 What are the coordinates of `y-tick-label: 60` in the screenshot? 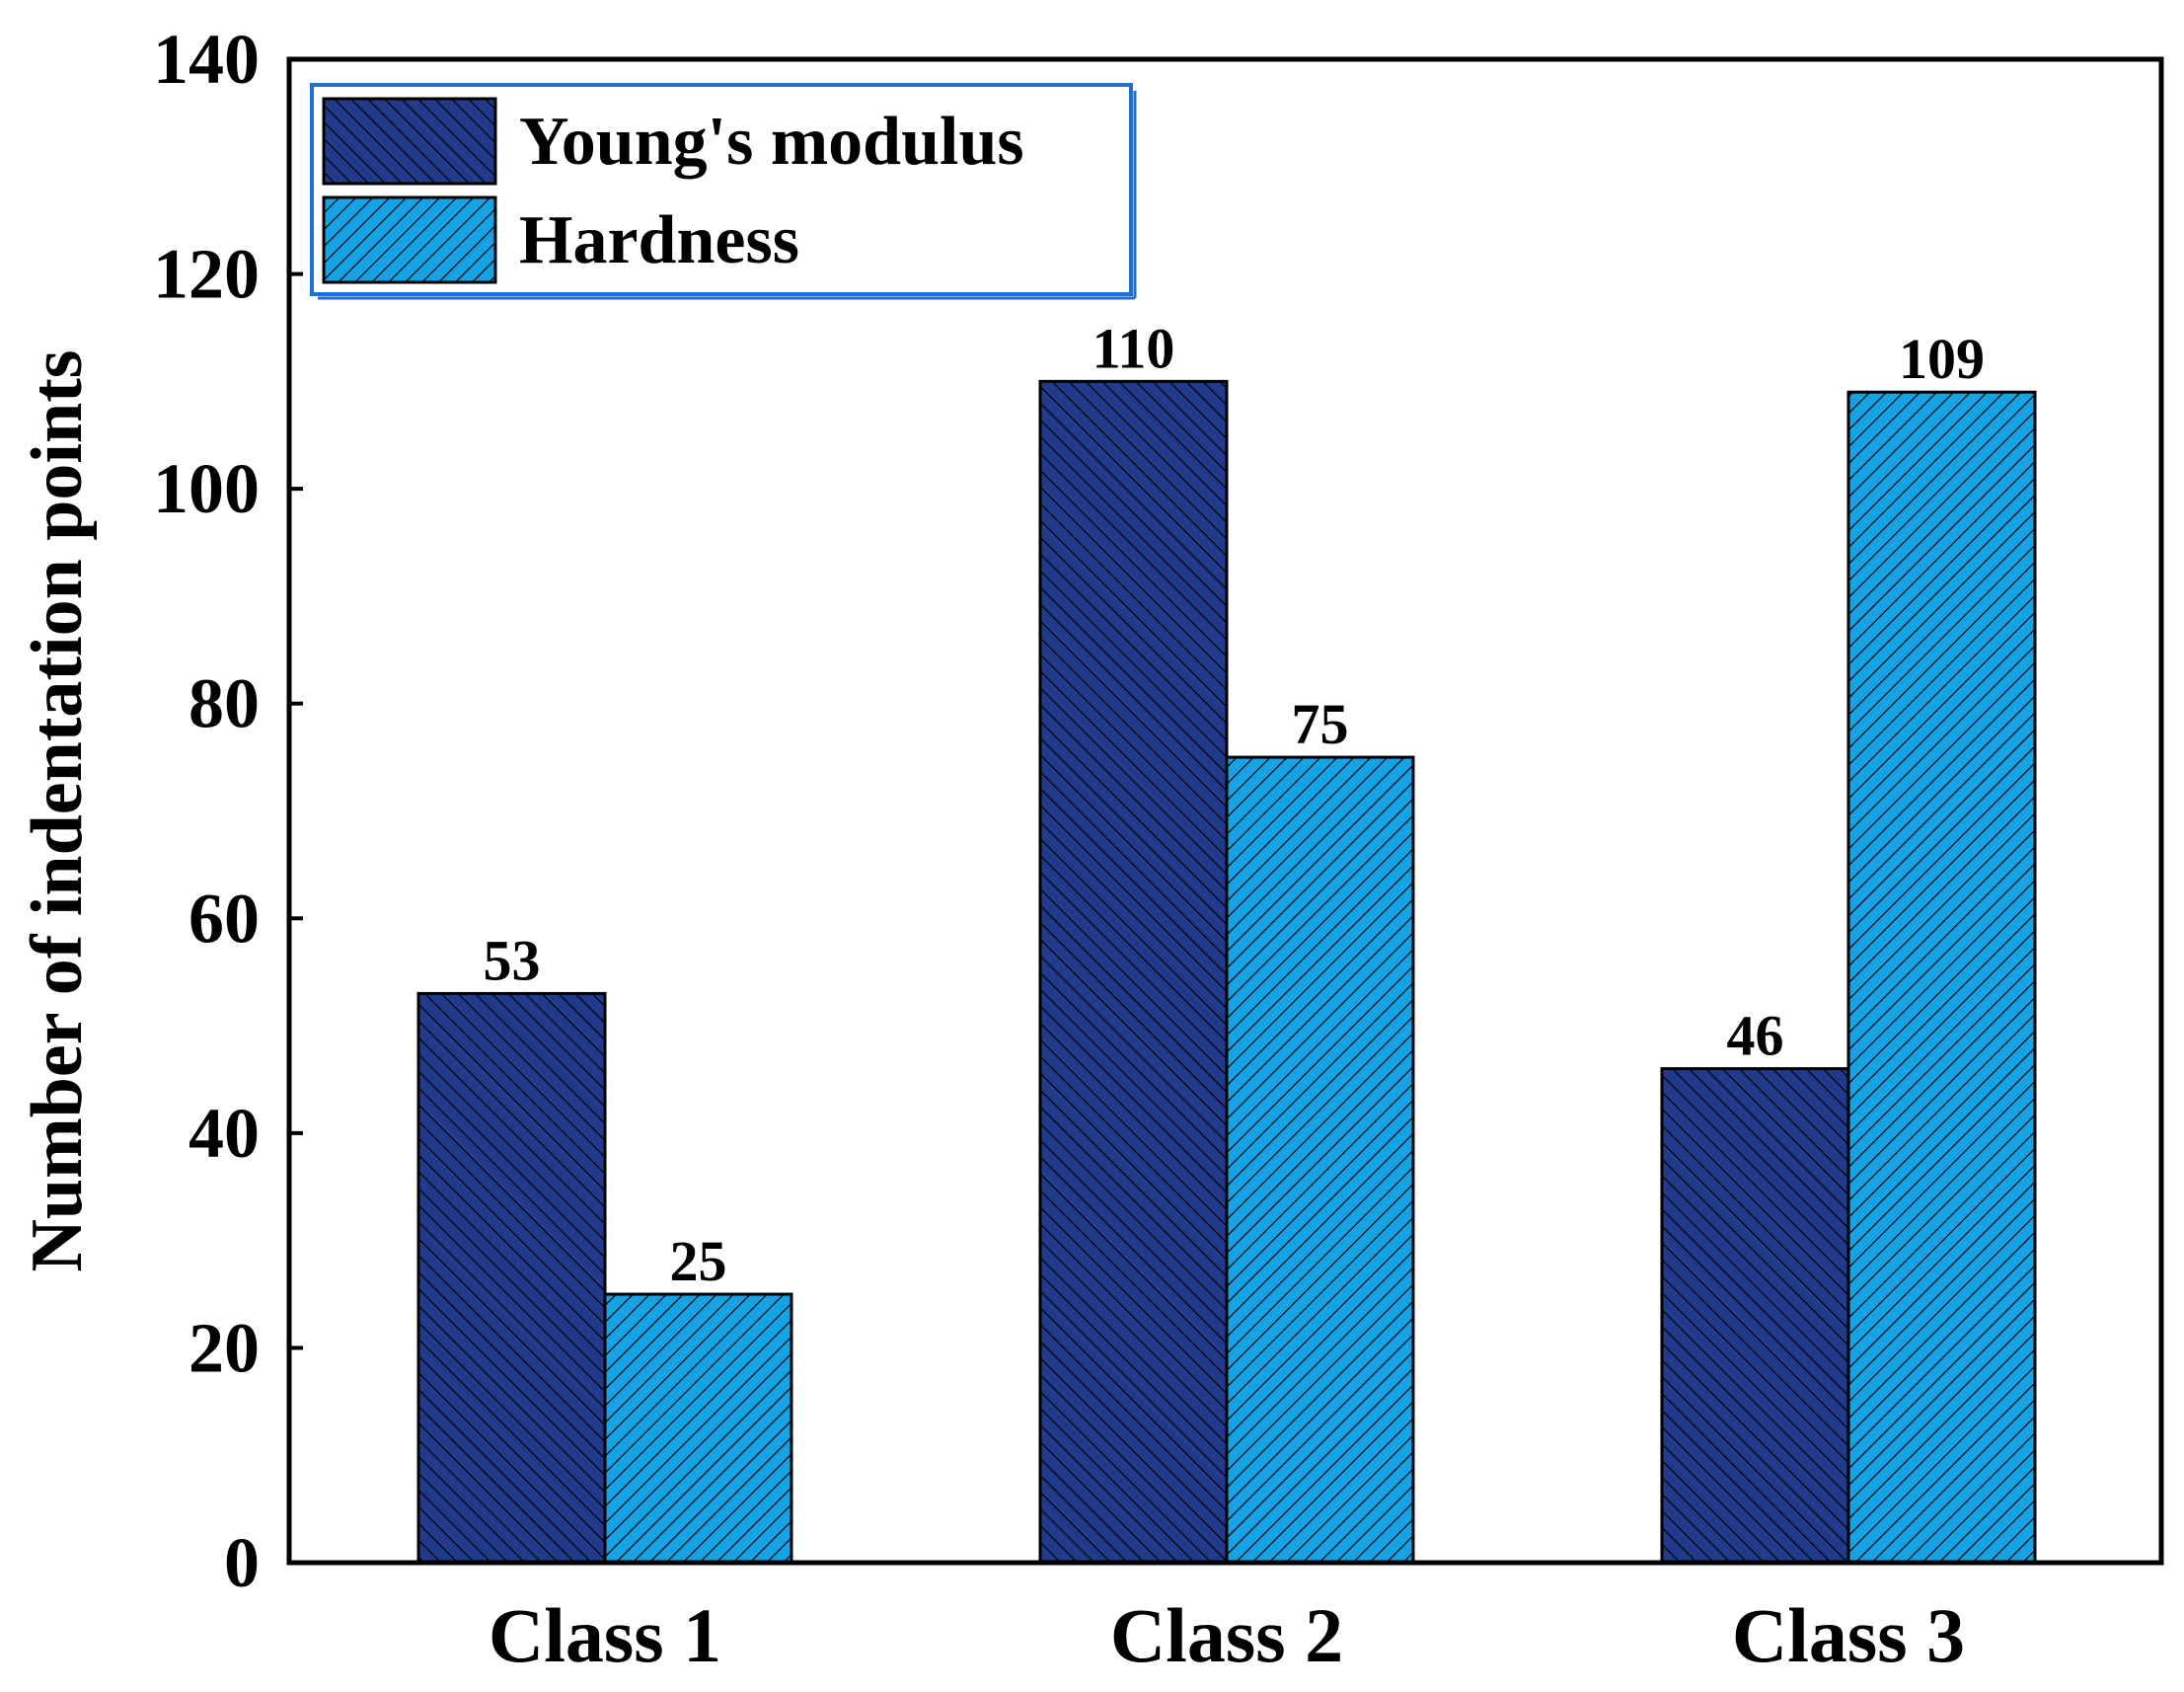 It's located at (224, 918).